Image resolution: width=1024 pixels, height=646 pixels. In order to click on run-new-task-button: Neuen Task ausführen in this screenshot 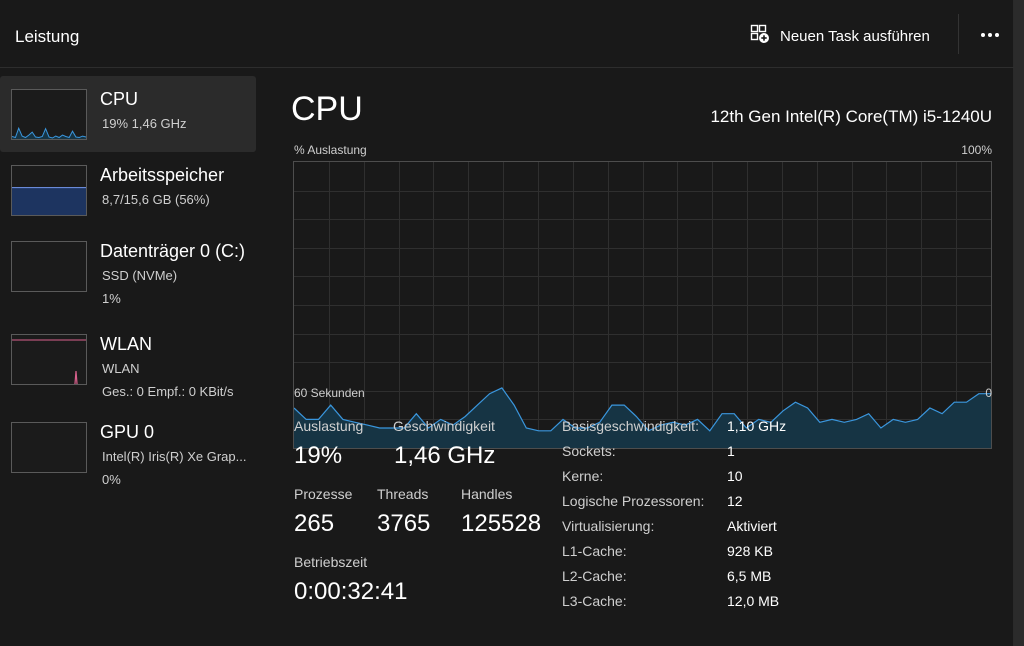, I will do `click(840, 36)`.